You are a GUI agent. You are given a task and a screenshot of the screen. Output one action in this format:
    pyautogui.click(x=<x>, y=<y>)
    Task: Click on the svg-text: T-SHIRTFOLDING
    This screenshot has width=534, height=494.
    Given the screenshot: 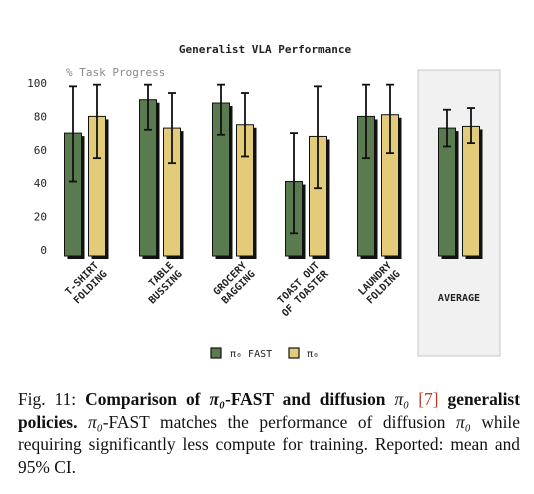 What is the action you would take?
    pyautogui.click(x=87, y=283)
    